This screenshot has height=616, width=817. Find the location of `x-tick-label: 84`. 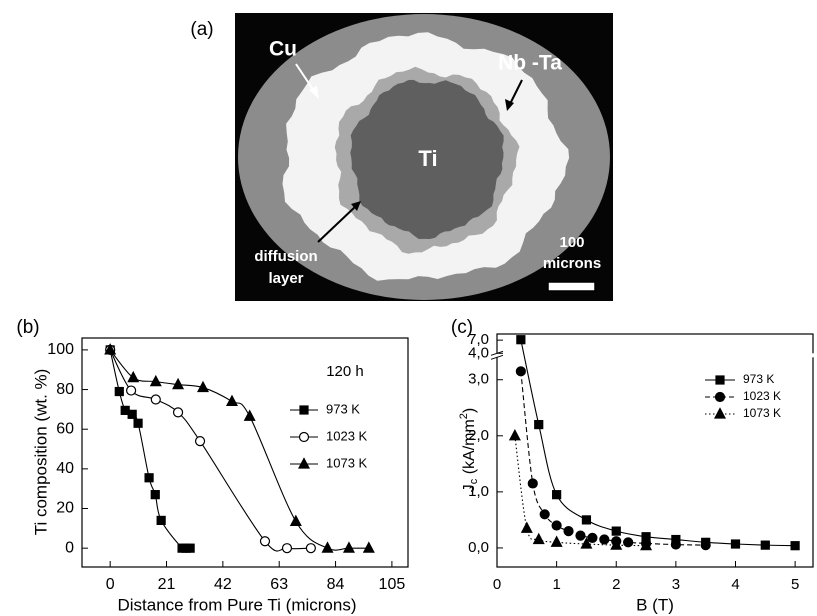

x-tick-label: 84 is located at coordinates (336, 584).